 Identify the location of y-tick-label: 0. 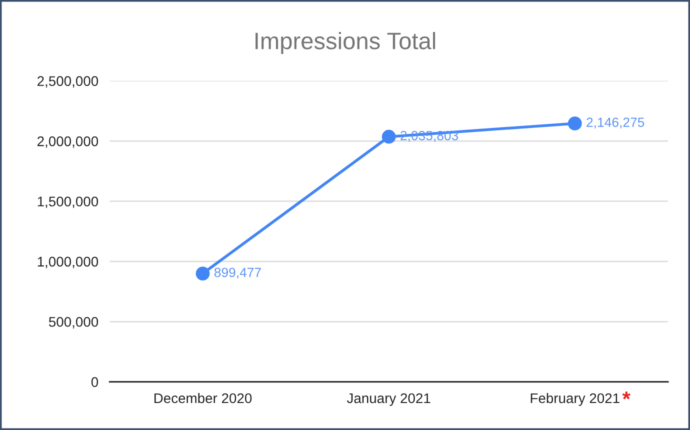
(94, 382).